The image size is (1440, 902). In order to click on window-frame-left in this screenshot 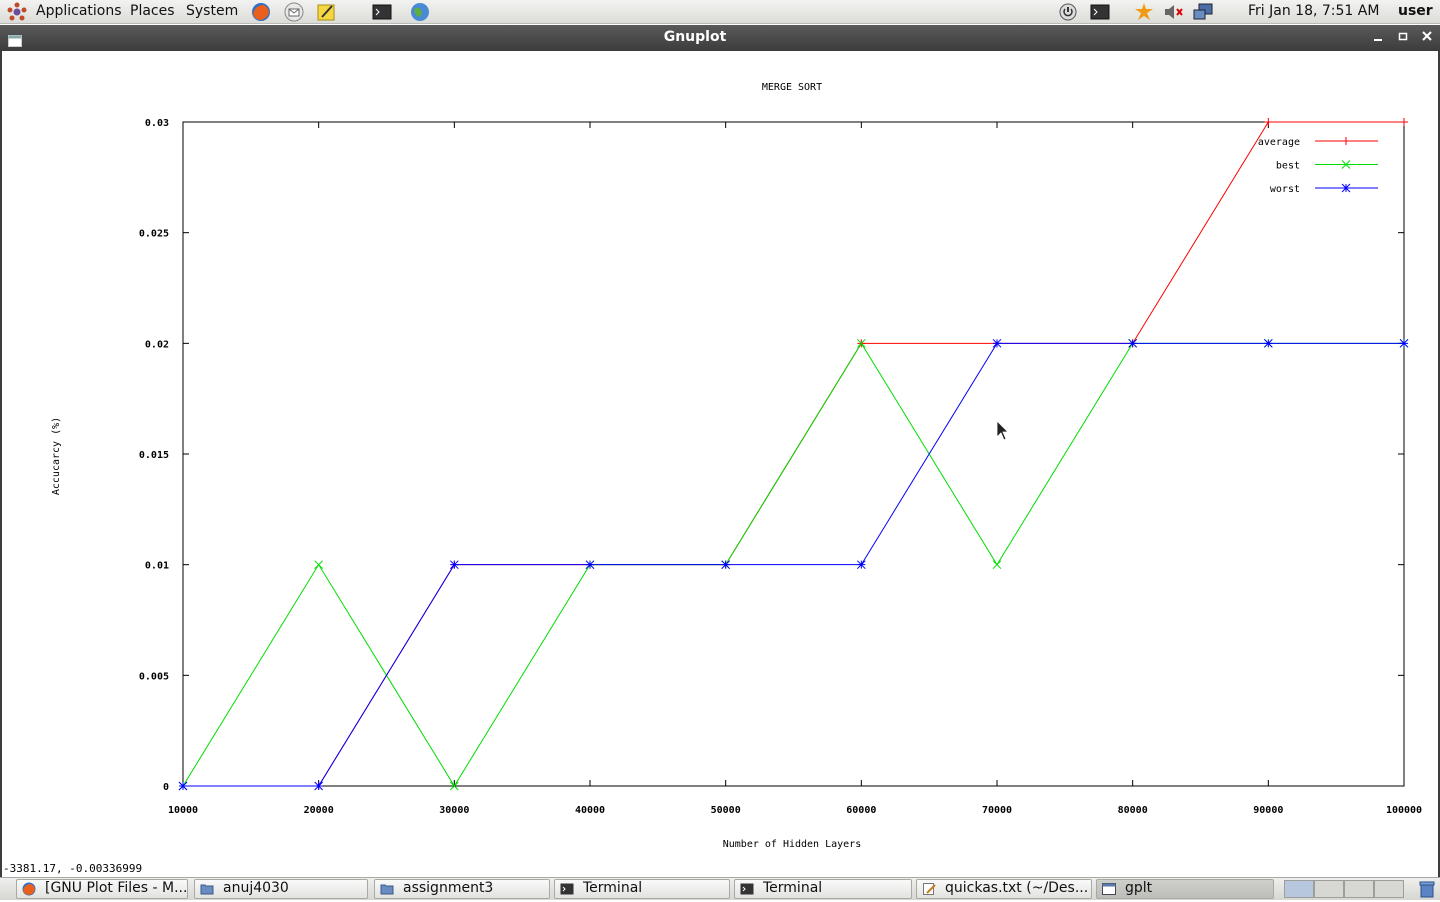, I will do `click(1, 464)`.